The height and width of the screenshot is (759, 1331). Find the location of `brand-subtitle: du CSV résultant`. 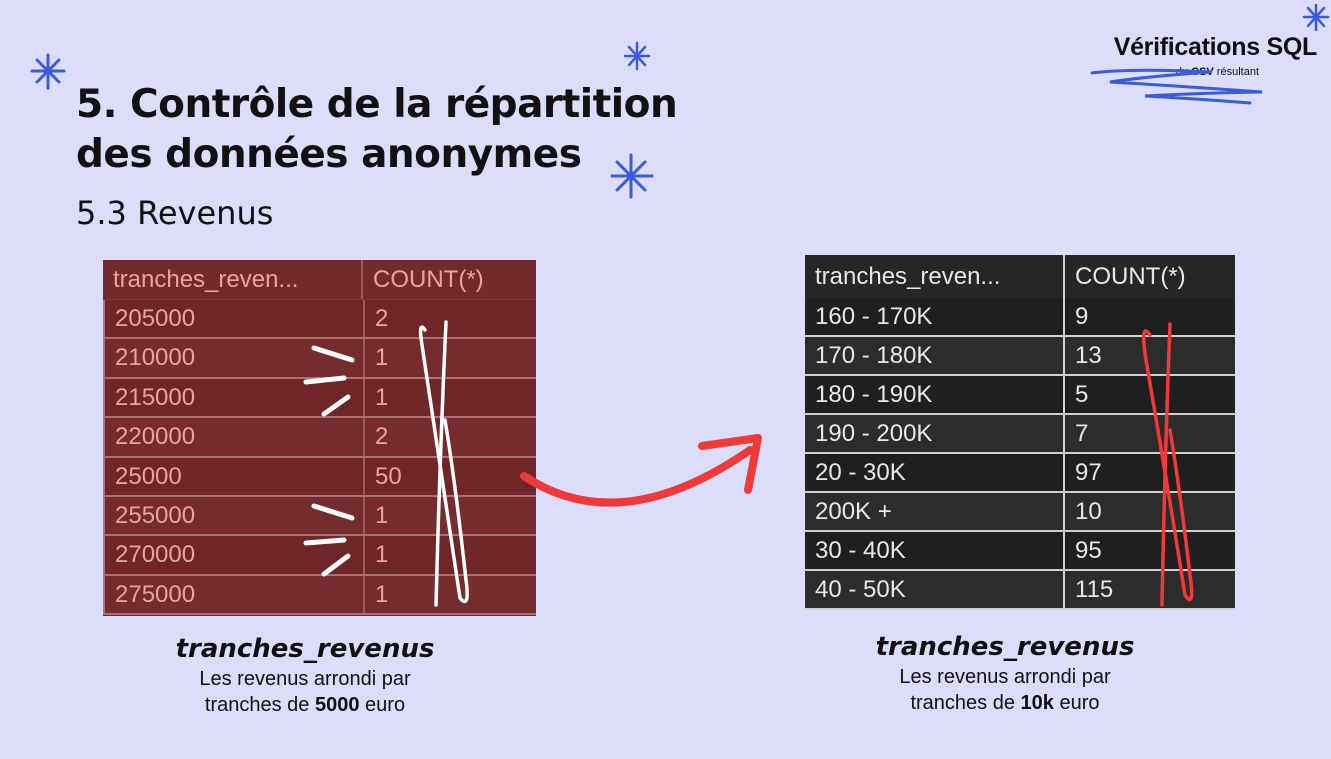

brand-subtitle: du CSV résultant is located at coordinates (1217, 72).